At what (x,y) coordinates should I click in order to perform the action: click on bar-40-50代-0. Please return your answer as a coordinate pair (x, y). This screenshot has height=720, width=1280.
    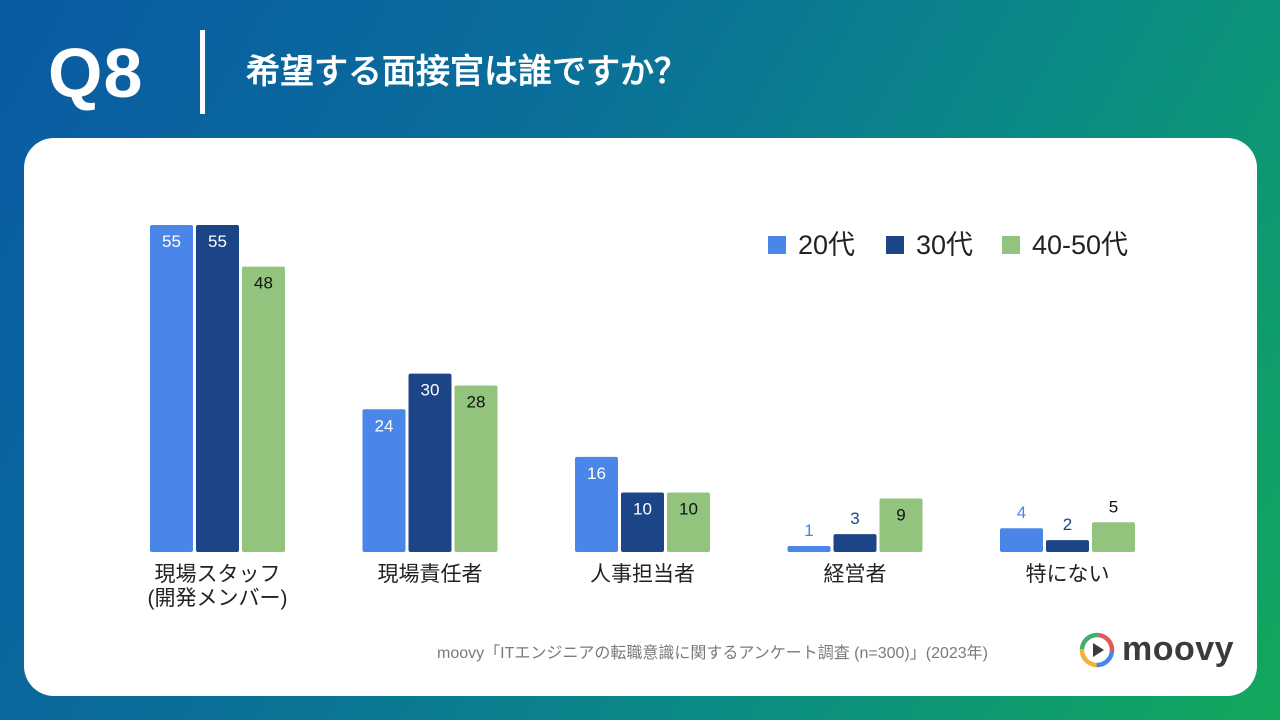
    Looking at the image, I should click on (263, 409).